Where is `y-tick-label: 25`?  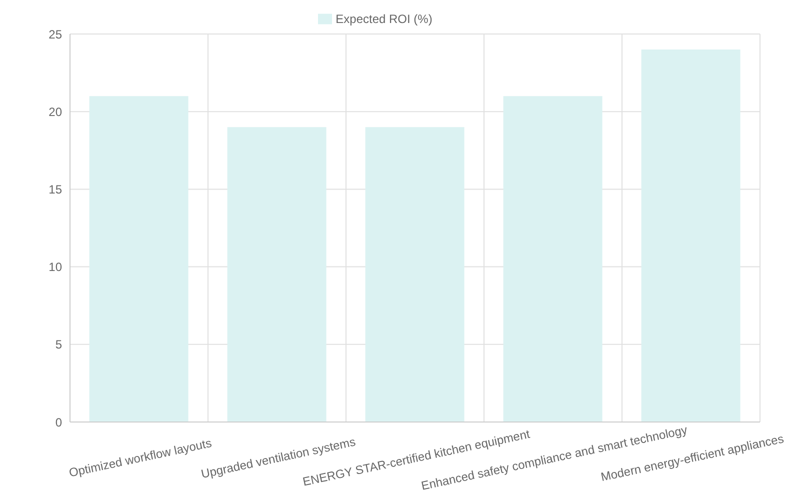
y-tick-label: 25 is located at coordinates (55, 34).